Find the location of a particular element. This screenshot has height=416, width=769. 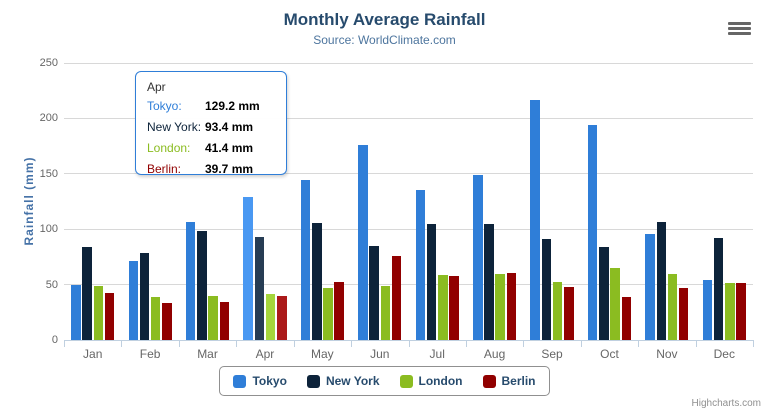

tooltip-row-new-york: New York: 93.4 mm is located at coordinates (211, 127).